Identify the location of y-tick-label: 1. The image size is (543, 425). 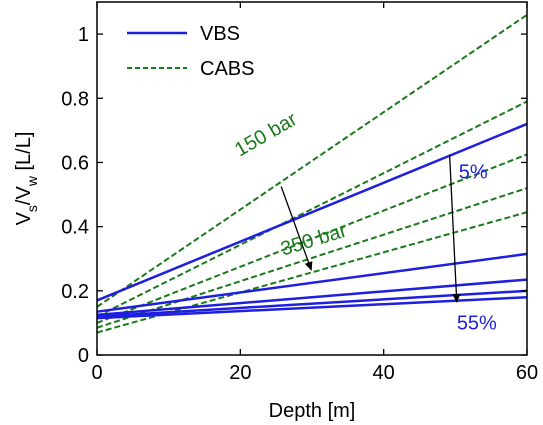
(83, 35).